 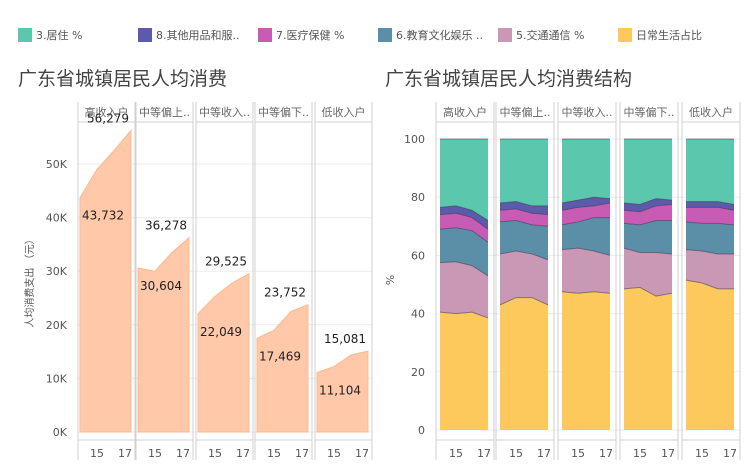 What do you see at coordinates (285, 293) in the screenshot?
I see `end-value-label: 23,752` at bounding box center [285, 293].